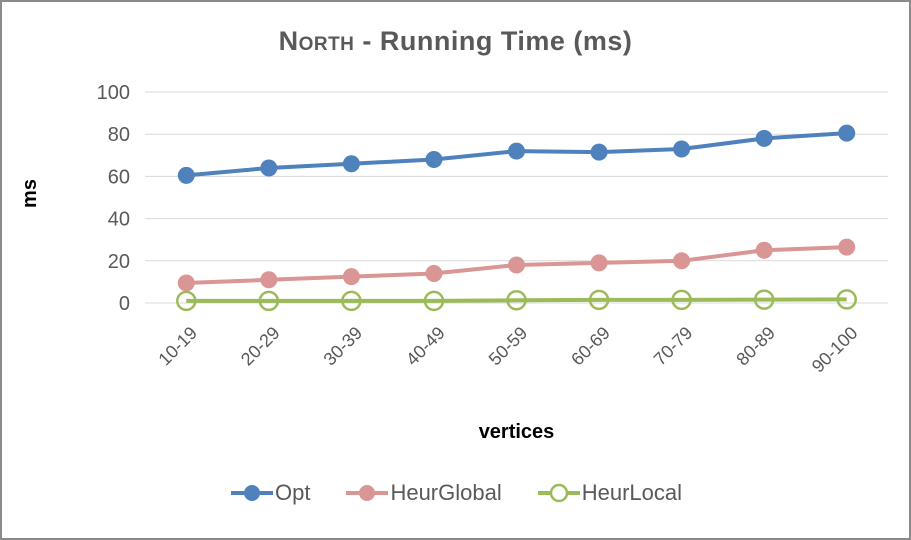 This screenshot has width=911, height=540. What do you see at coordinates (367, 493) in the screenshot?
I see `legend-marker-heurglobal` at bounding box center [367, 493].